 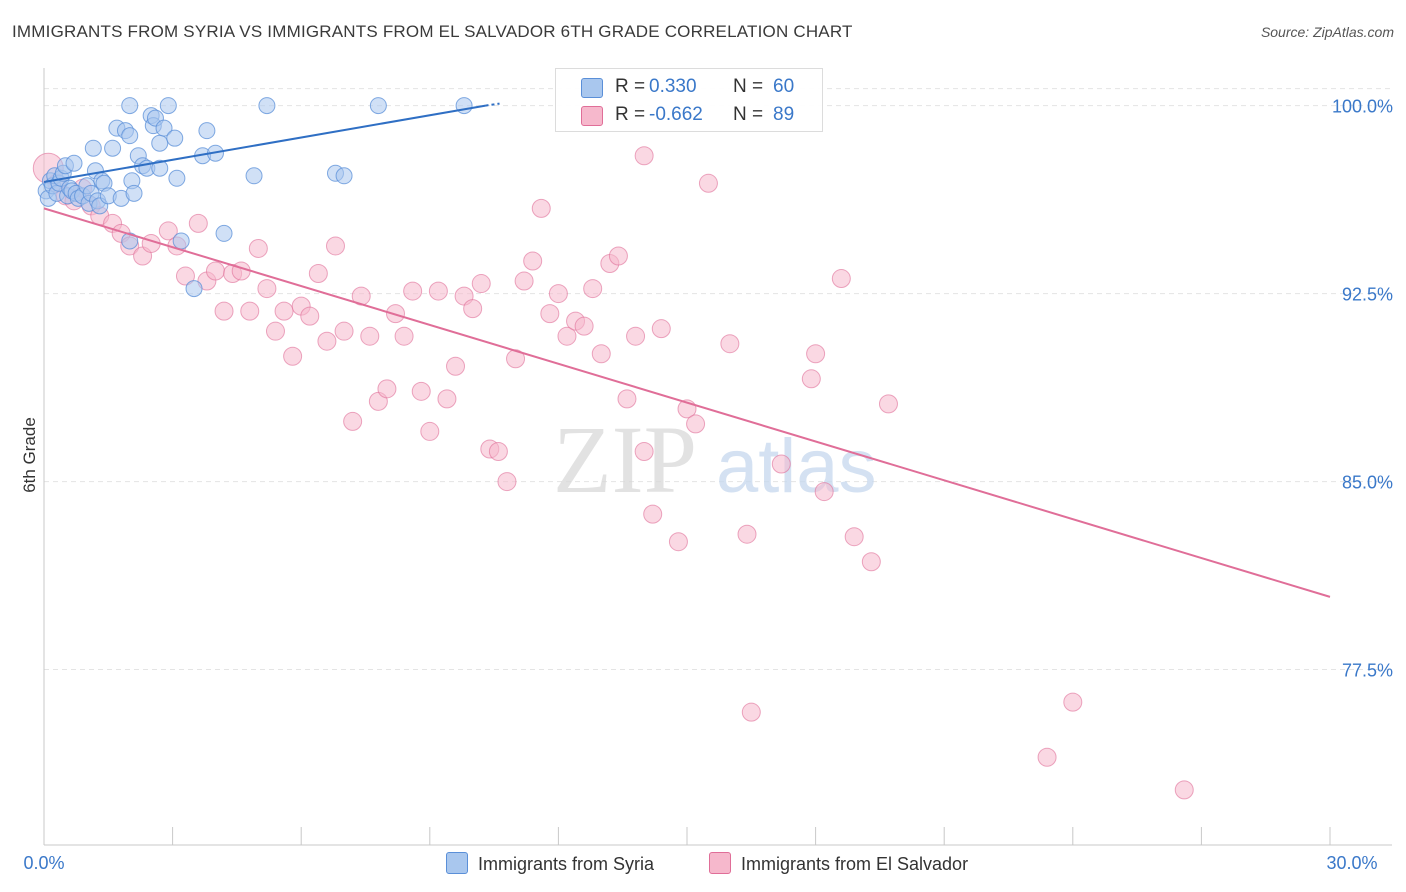 What do you see at coordinates (566, 864) in the screenshot?
I see `legend-label-syria: Immigrants from Syria` at bounding box center [566, 864].